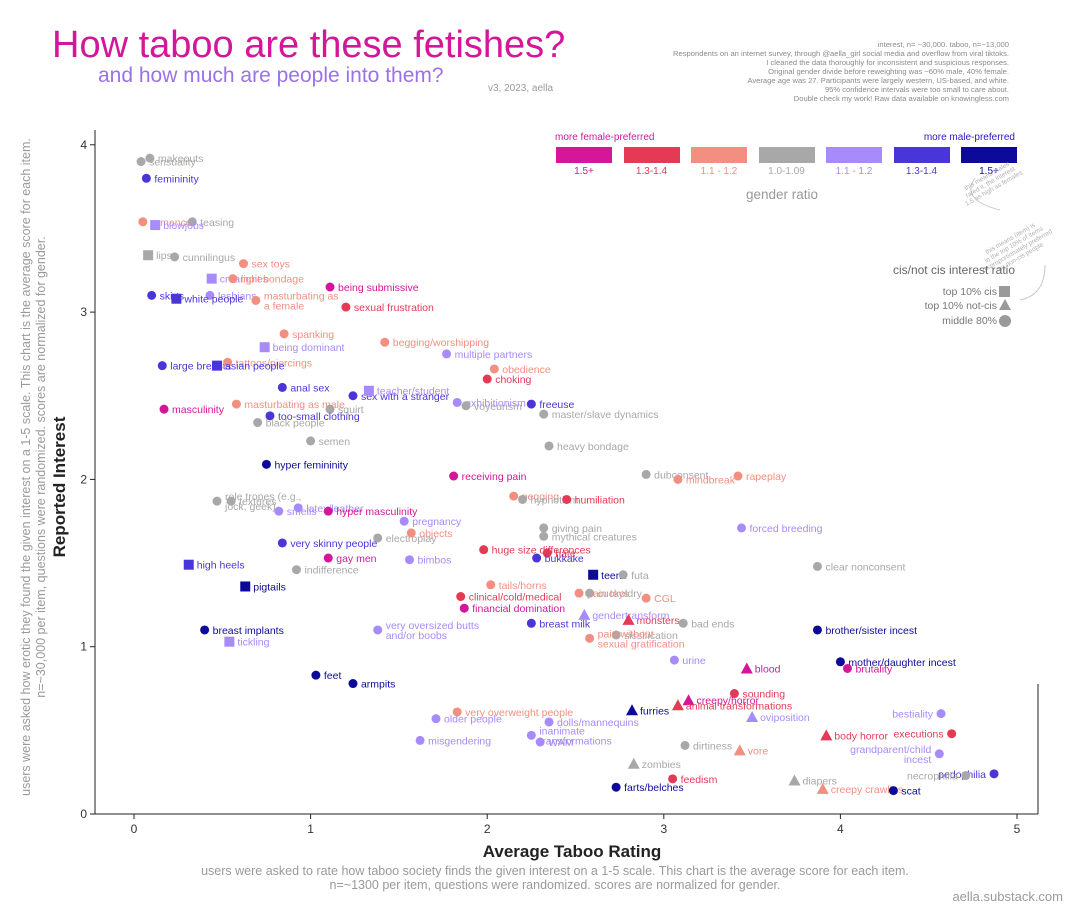 Image resolution: width=1071 pixels, height=905 pixels. What do you see at coordinates (588, 537) in the screenshot?
I see `data-point: mythical creatures` at bounding box center [588, 537].